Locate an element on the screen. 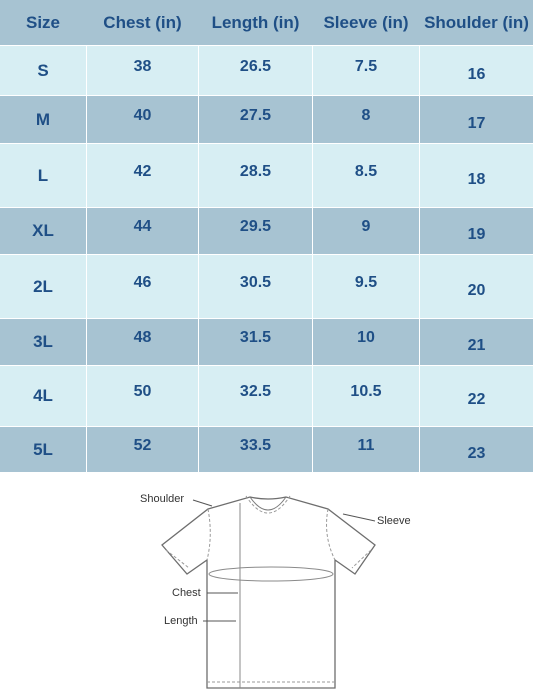  cell-length: 30.5 is located at coordinates (255, 286).